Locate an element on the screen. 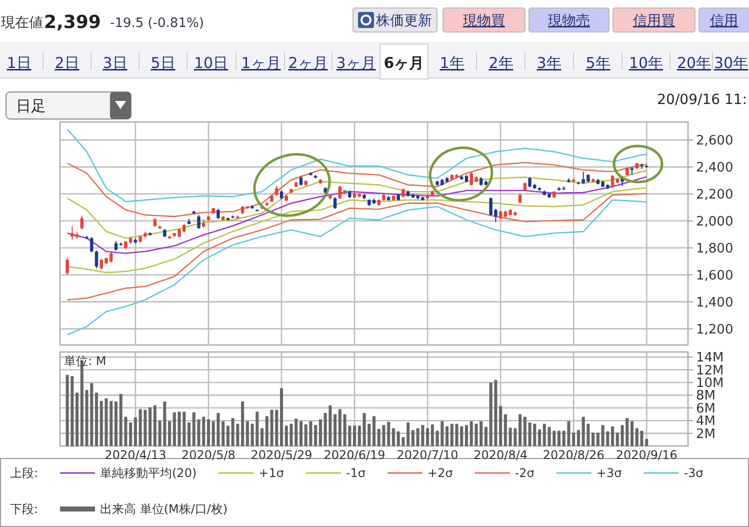 Image resolution: width=749 pixels, height=527 pixels. legend-label: -3σ is located at coordinates (694, 473).